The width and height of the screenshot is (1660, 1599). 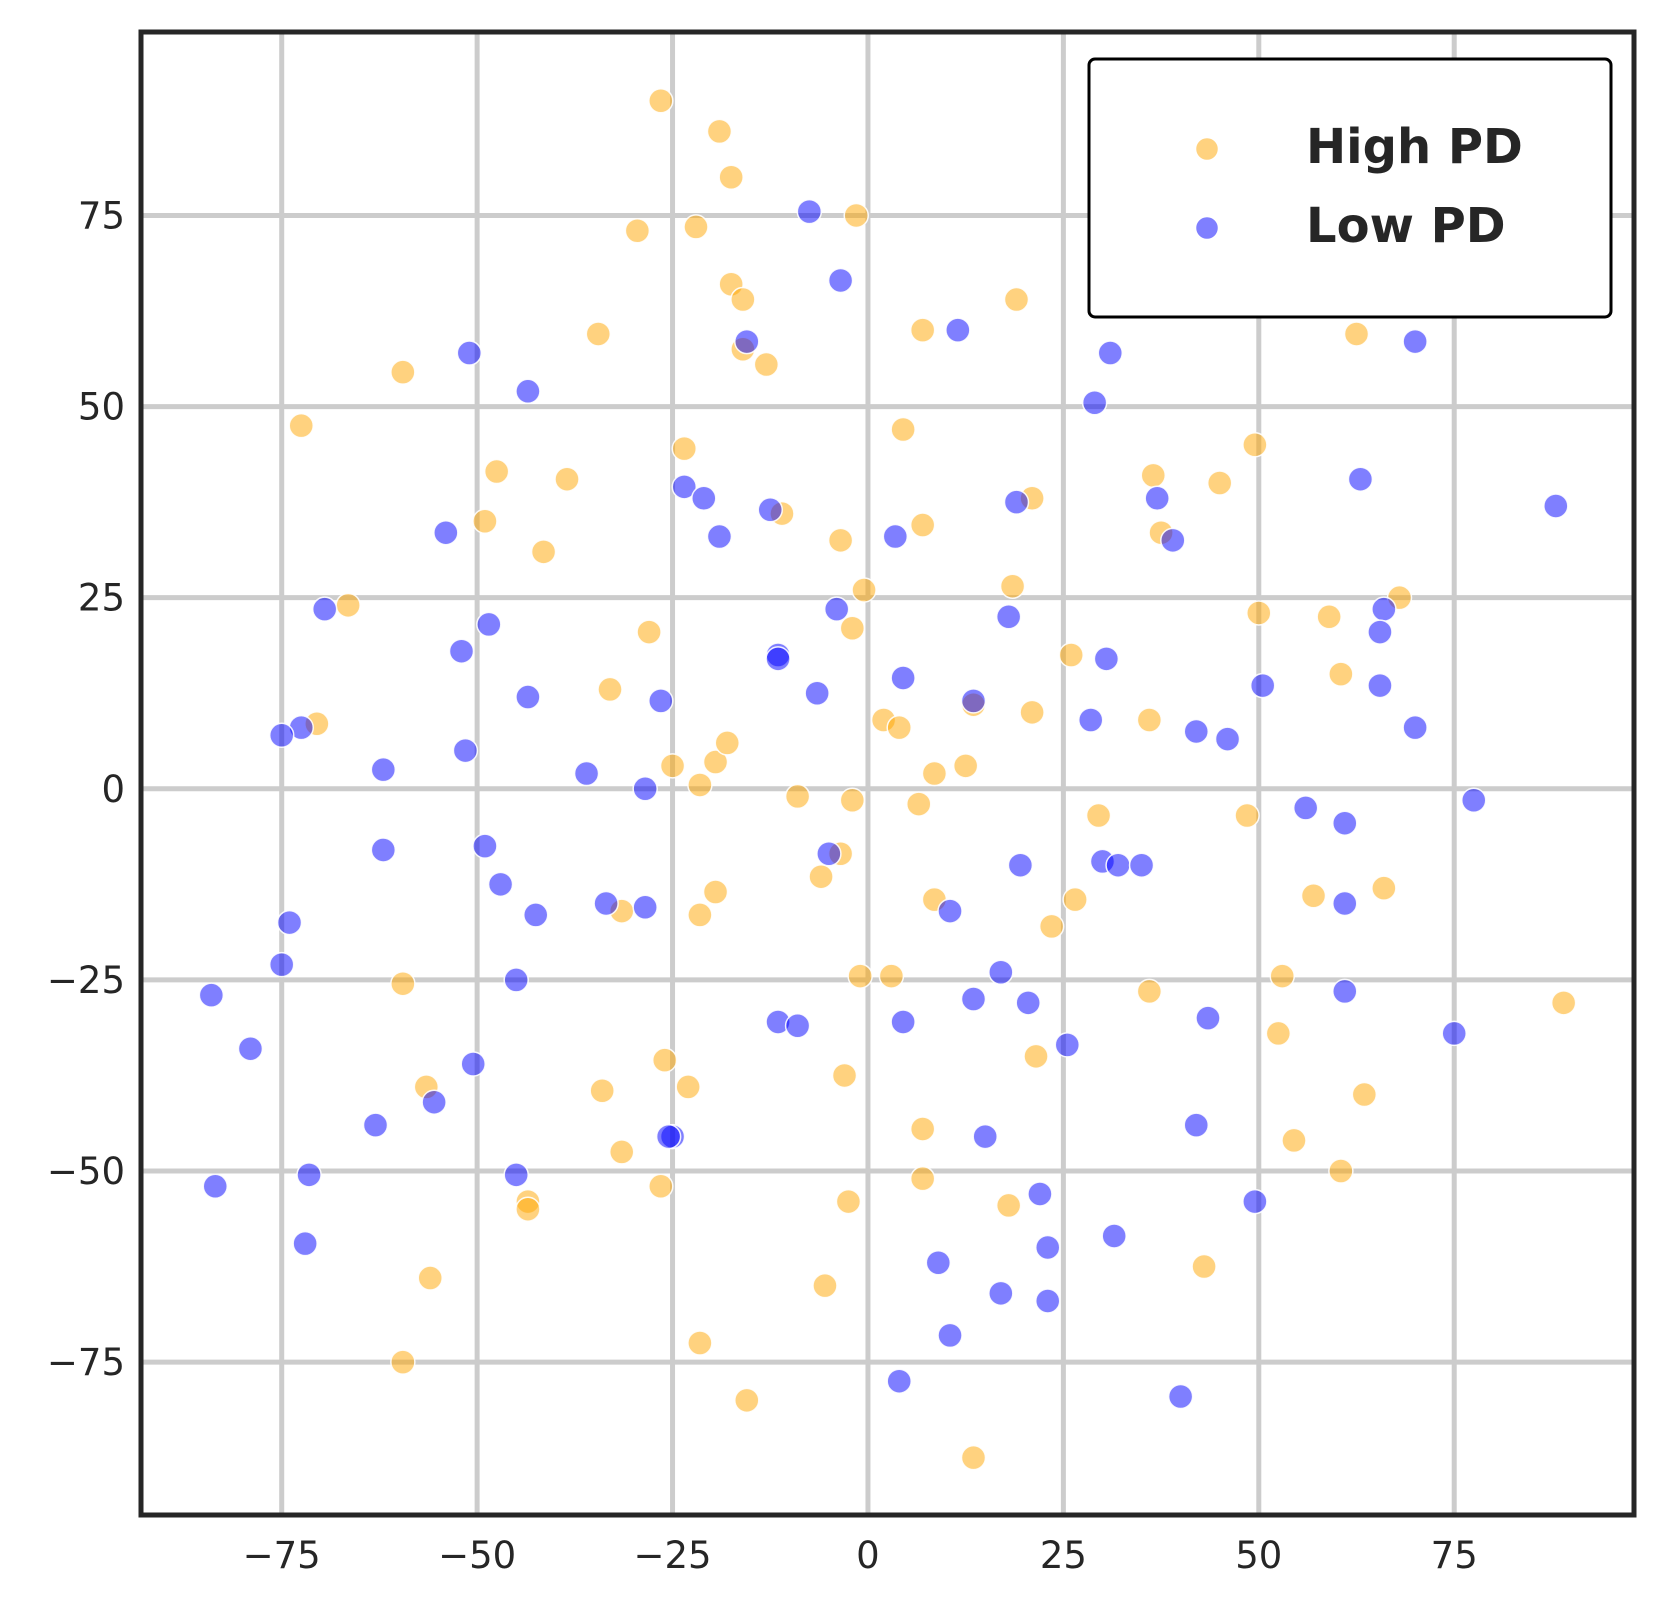 What do you see at coordinates (101, 215) in the screenshot?
I see `y-tick-label: 75` at bounding box center [101, 215].